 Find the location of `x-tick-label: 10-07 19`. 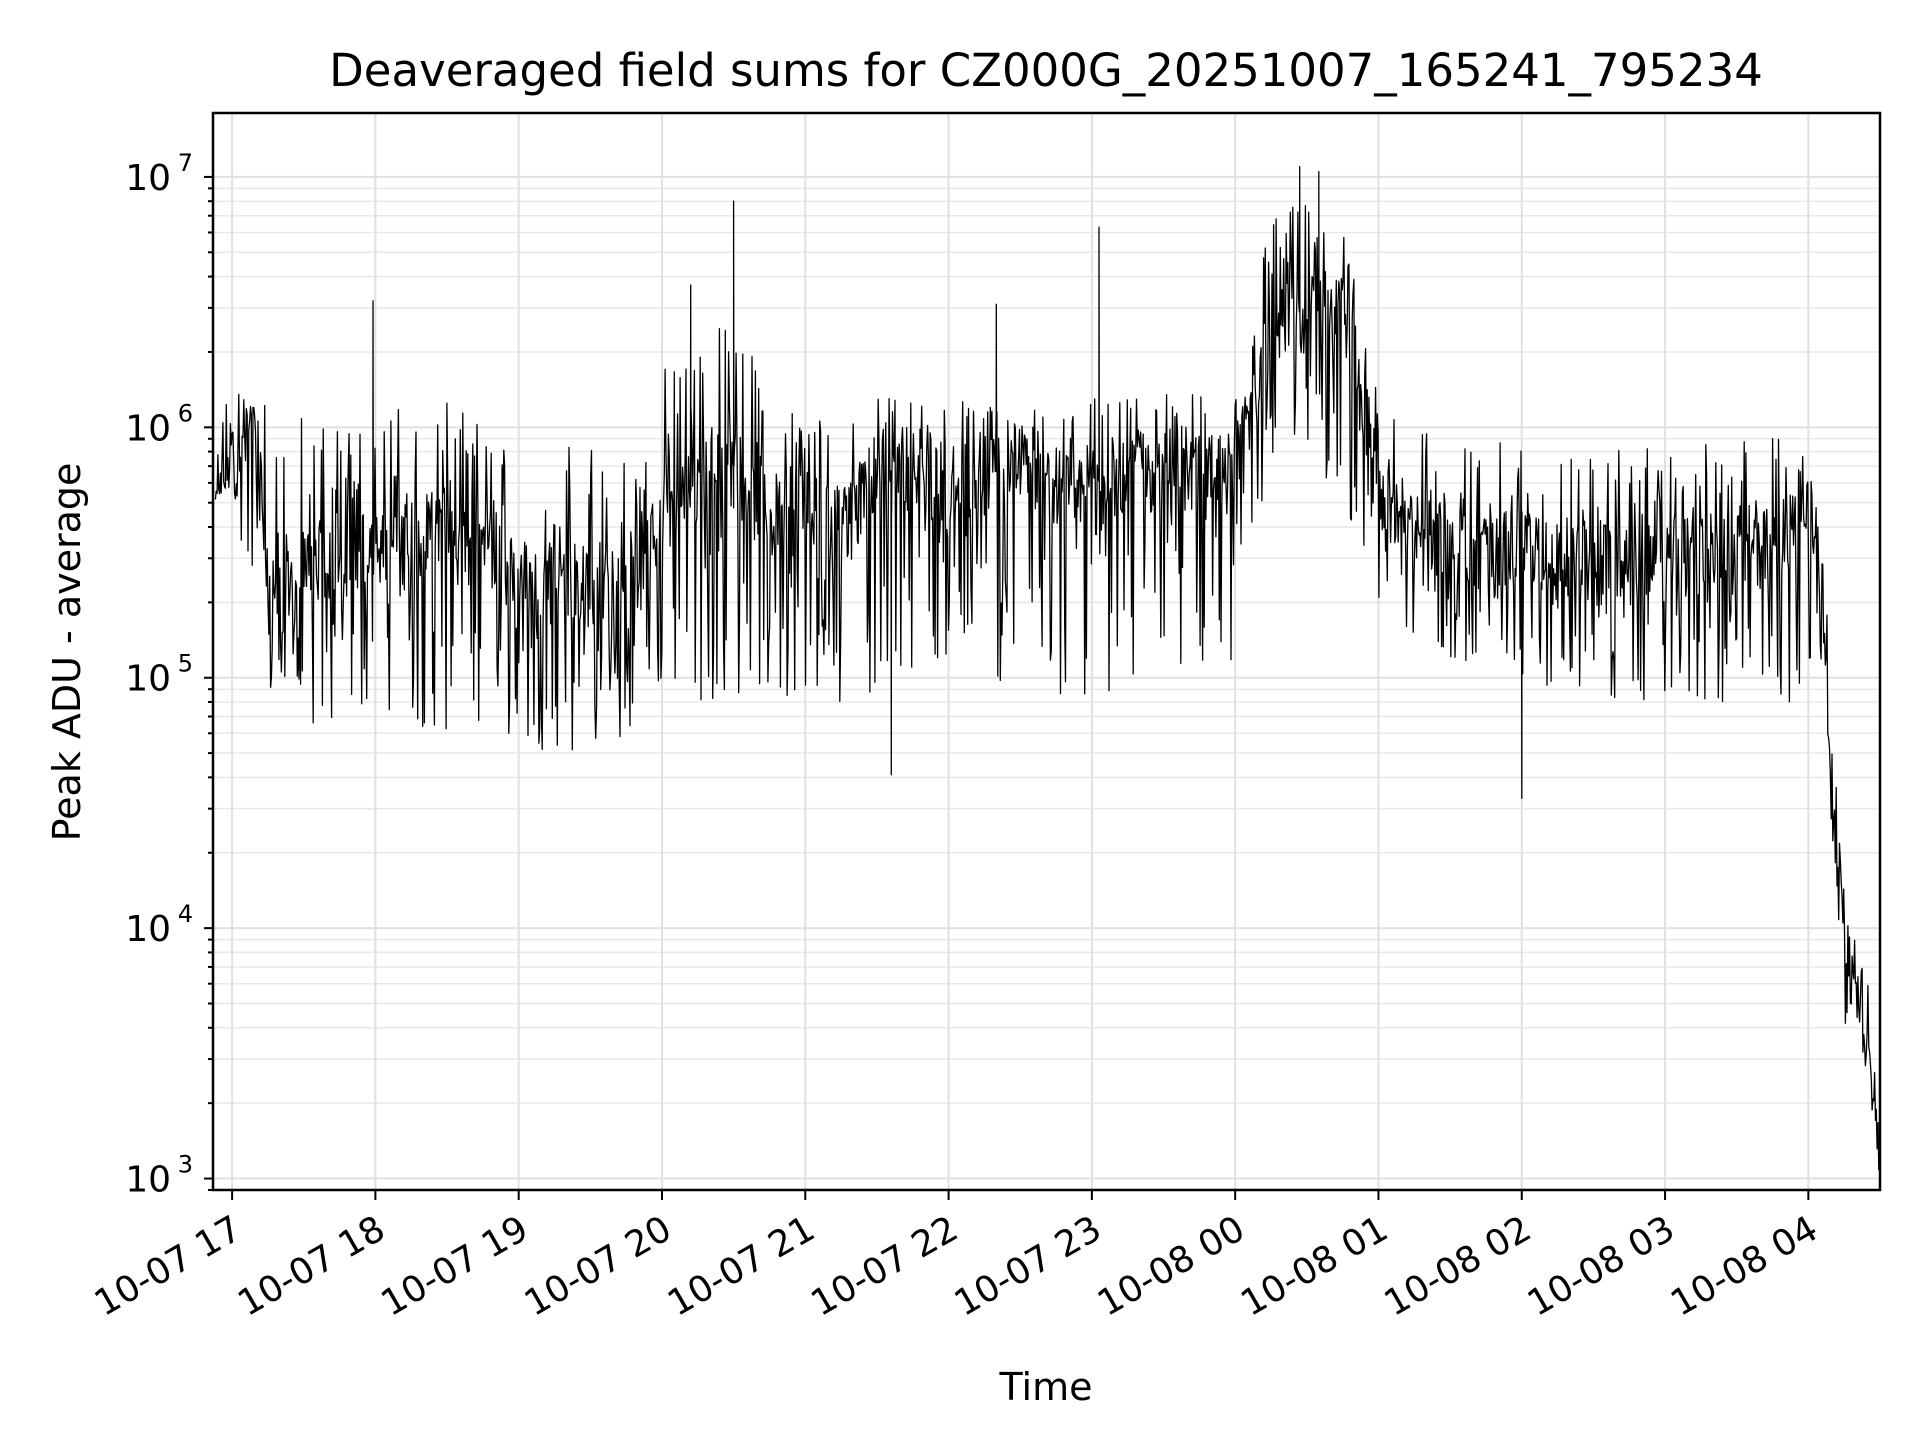

x-tick-label: 10-07 19 is located at coordinates (455, 1266).